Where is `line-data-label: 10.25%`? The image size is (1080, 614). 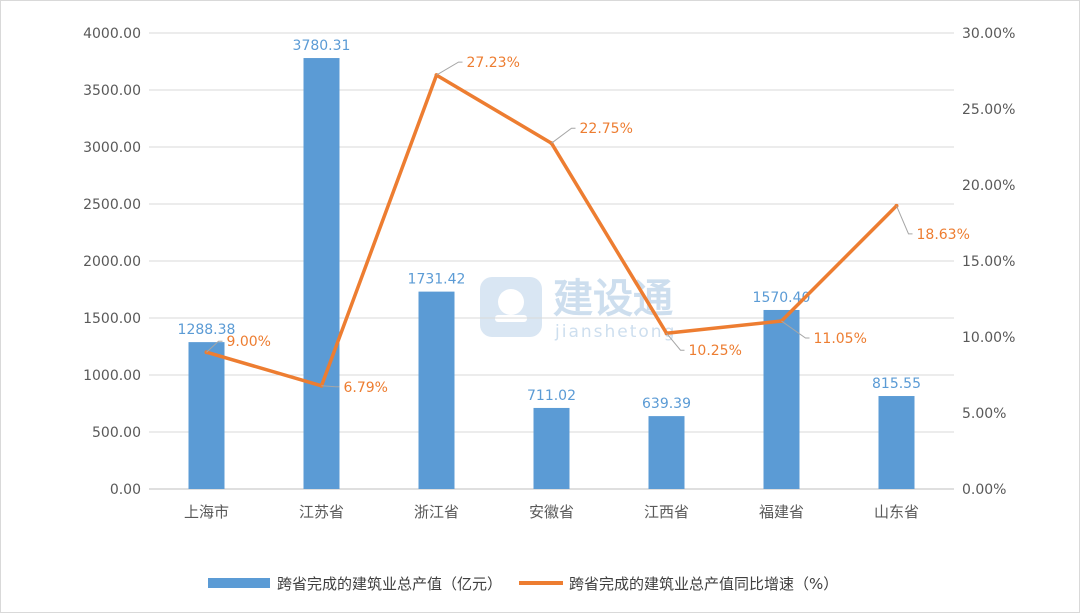 line-data-label: 10.25% is located at coordinates (715, 351).